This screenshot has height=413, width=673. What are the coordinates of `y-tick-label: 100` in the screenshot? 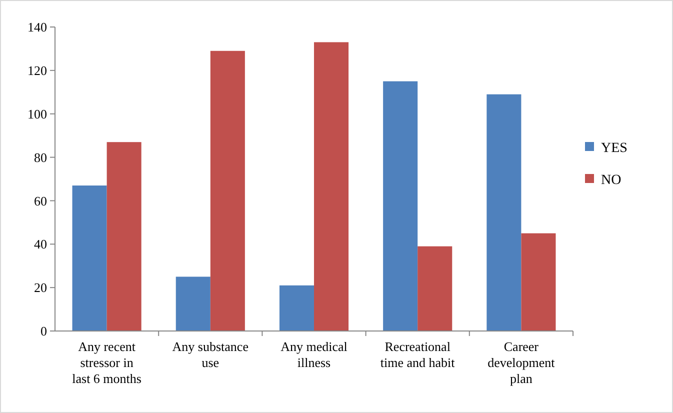 It's located at (37, 114).